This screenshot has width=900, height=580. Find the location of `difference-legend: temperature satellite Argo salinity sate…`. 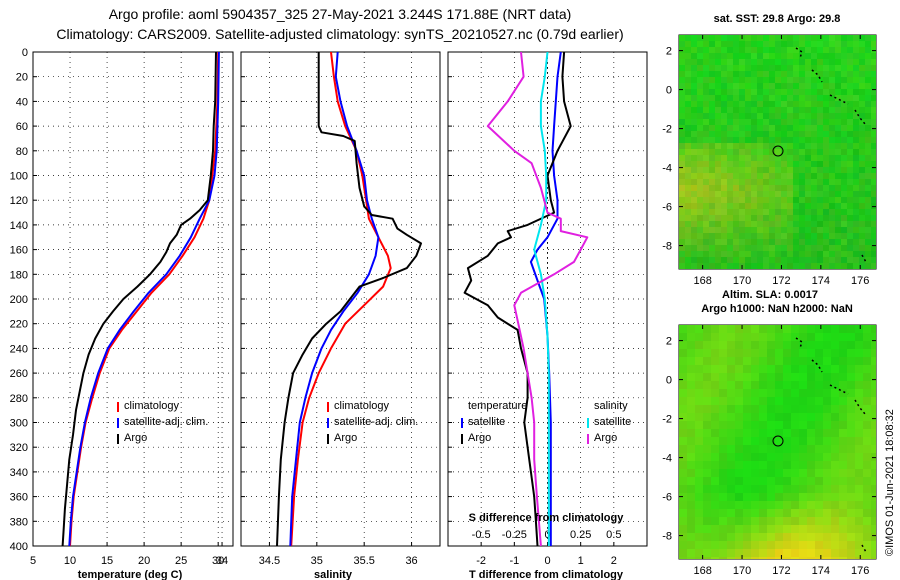

difference-legend: temperature satellite Argo salinity sate… is located at coordinates (546, 422).